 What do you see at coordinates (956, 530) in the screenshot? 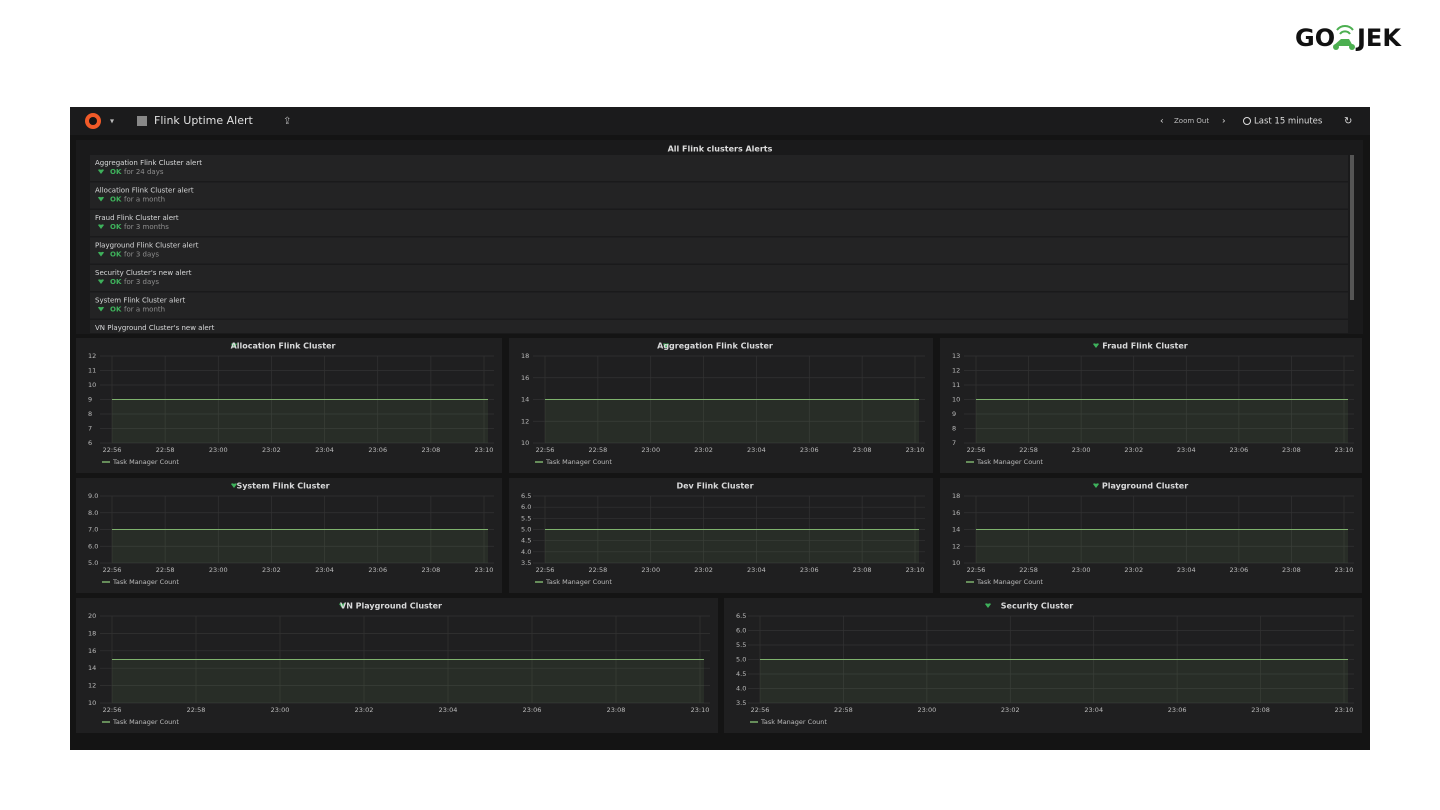
I see `y-tick-label: 14` at bounding box center [956, 530].